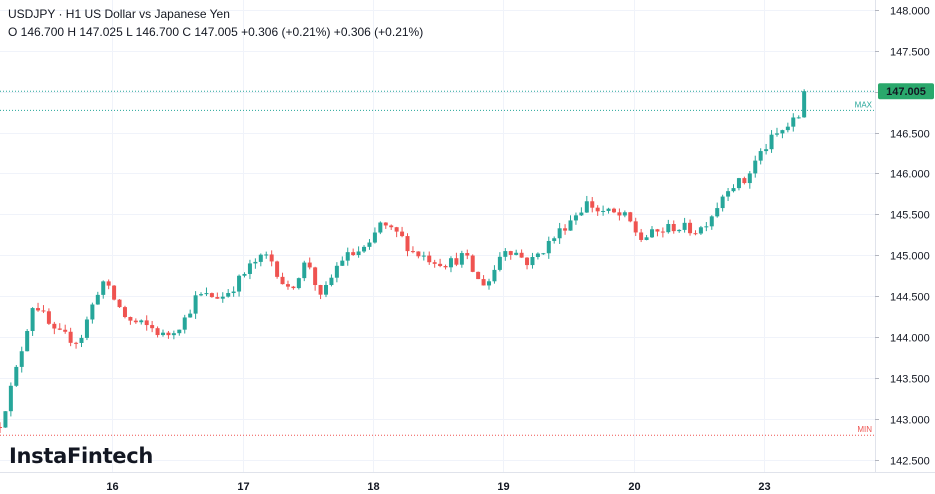  I want to click on x-tick-label: 20, so click(634, 487).